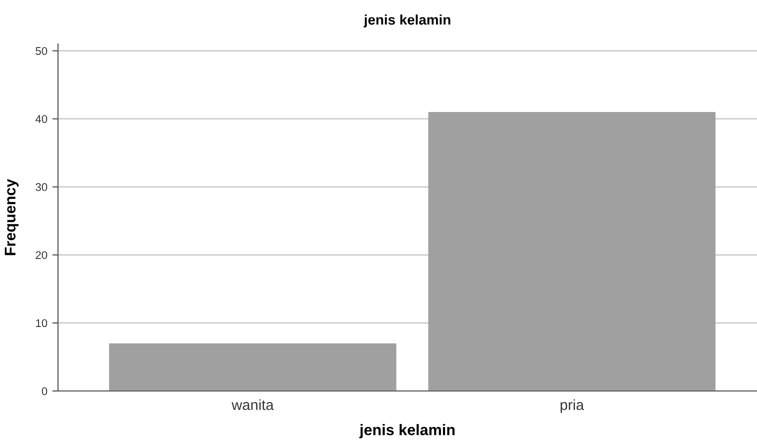 The height and width of the screenshot is (445, 757). I want to click on y-axis-title: Frequency, so click(11, 217).